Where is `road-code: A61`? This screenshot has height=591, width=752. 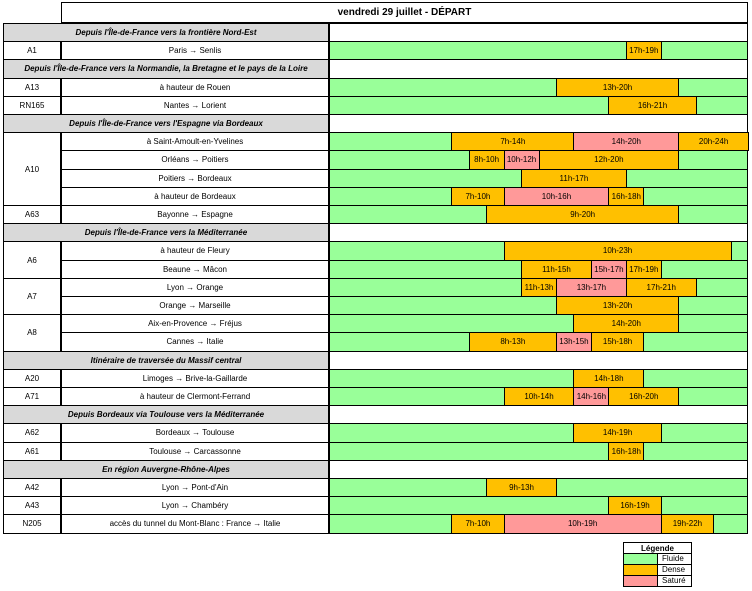
road-code: A61 is located at coordinates (32, 451).